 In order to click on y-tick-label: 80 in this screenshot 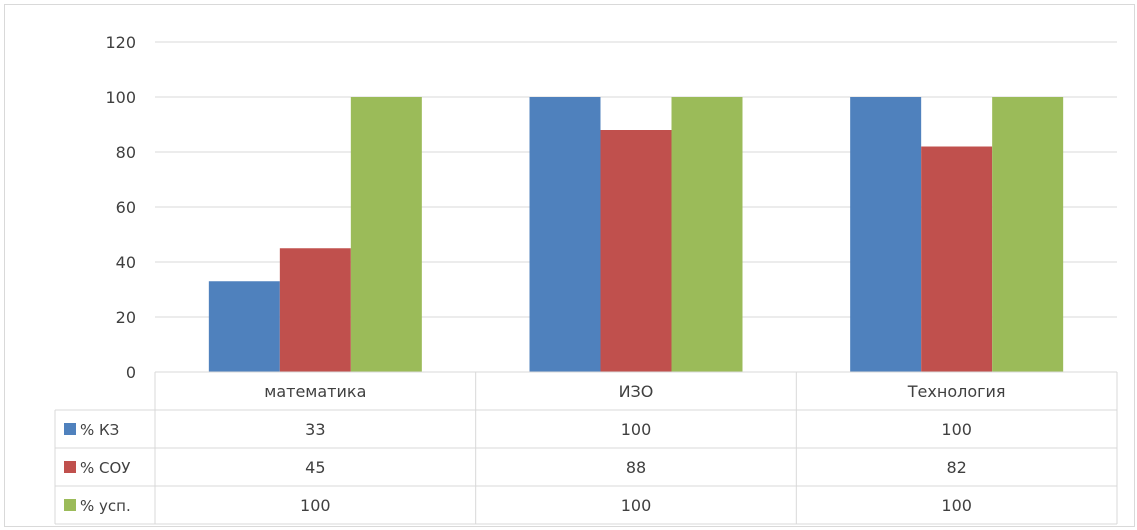, I will do `click(126, 152)`.